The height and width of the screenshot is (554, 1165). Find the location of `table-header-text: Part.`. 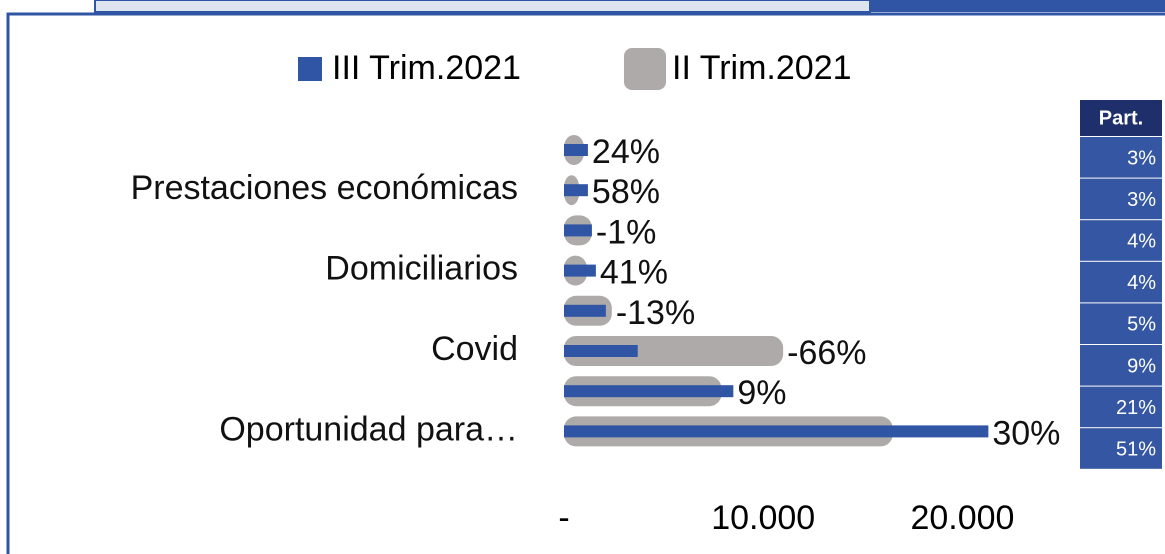

table-header-text: Part. is located at coordinates (1121, 118).